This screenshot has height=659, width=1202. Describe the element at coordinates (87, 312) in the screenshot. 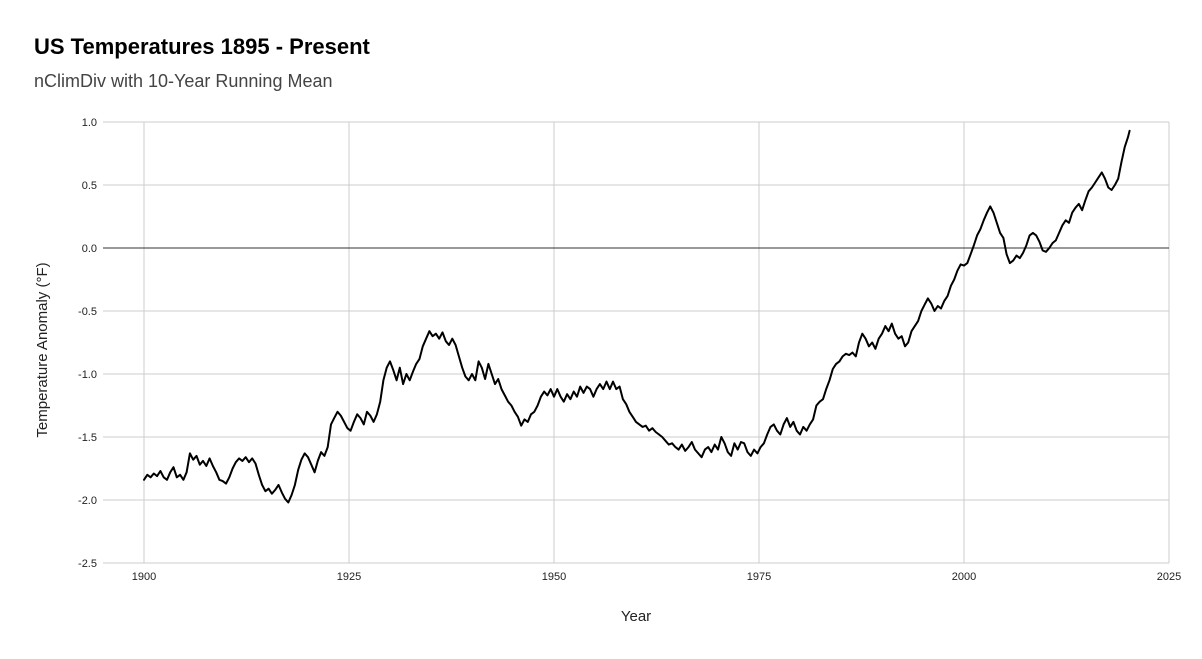

I see `y-tick-label: -0.5` at that location.